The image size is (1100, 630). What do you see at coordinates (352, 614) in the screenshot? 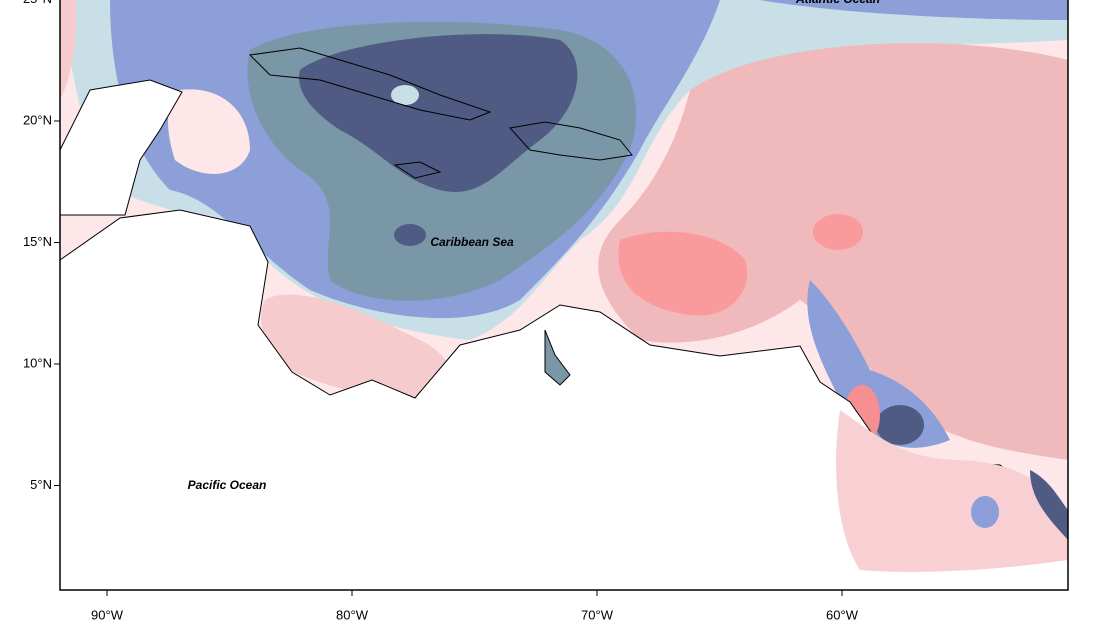
I see `x-tick-label: 80°W` at bounding box center [352, 614].